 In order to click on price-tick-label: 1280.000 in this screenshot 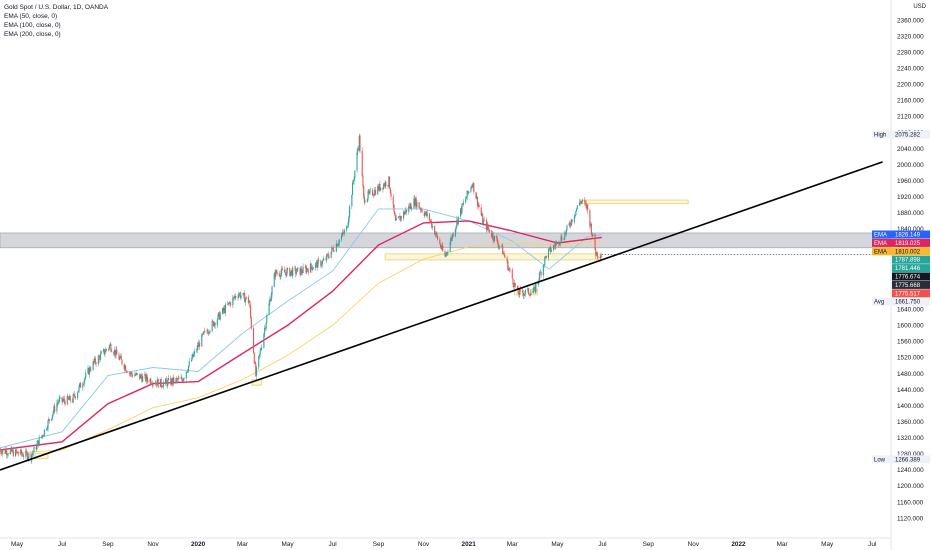, I will do `click(910, 454)`.